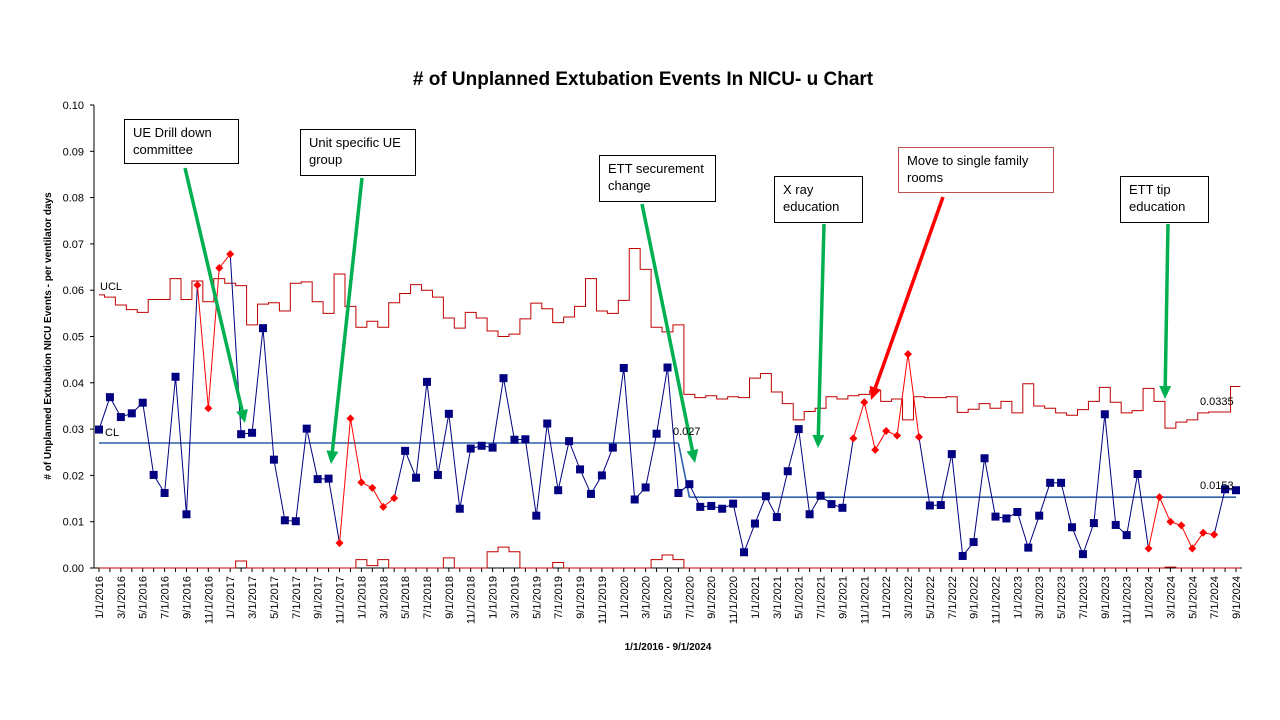 The height and width of the screenshot is (720, 1280). Describe the element at coordinates (73, 291) in the screenshot. I see `y-tick-label: 0.06` at that location.